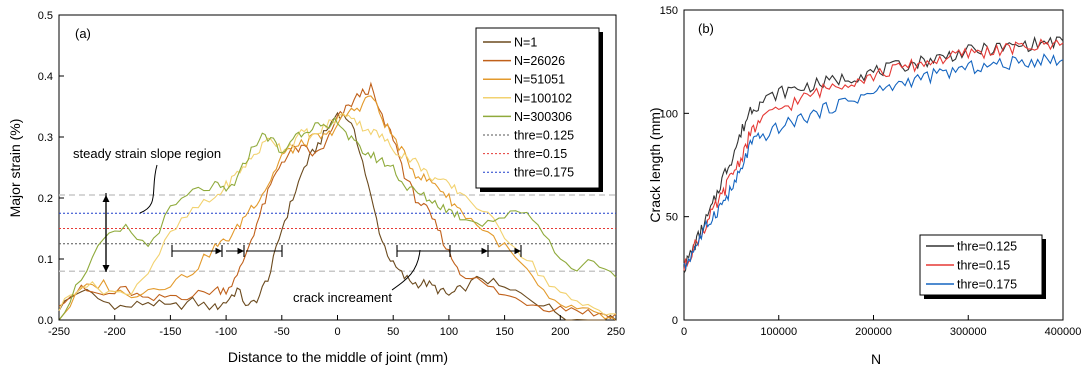 This screenshot has height=372, width=1089. What do you see at coordinates (45, 199) in the screenshot?
I see `y-tick-label-a-2: 0.2` at bounding box center [45, 199].